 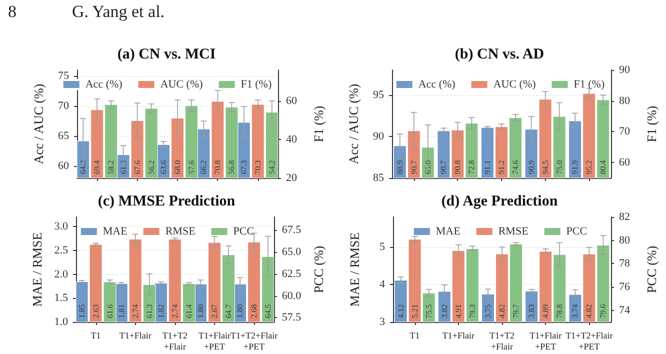 I want to click on data-label: 3.82, so click(x=444, y=311).